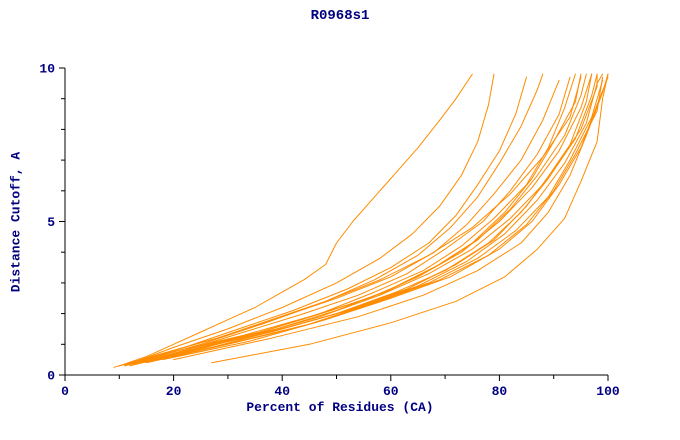 Image resolution: width=680 pixels, height=440 pixels. Describe the element at coordinates (47, 69) in the screenshot. I see `y-tick-label: 10` at that location.